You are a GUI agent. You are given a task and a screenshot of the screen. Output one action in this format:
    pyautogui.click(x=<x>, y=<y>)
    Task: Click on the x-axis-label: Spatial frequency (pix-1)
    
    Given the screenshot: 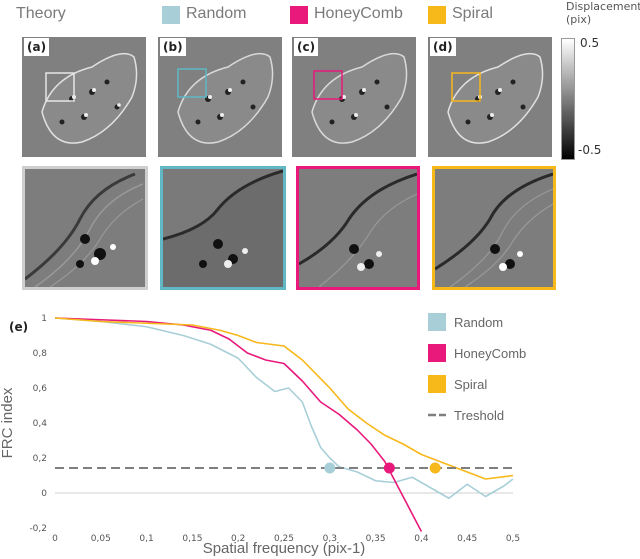 What is the action you would take?
    pyautogui.click(x=284, y=548)
    